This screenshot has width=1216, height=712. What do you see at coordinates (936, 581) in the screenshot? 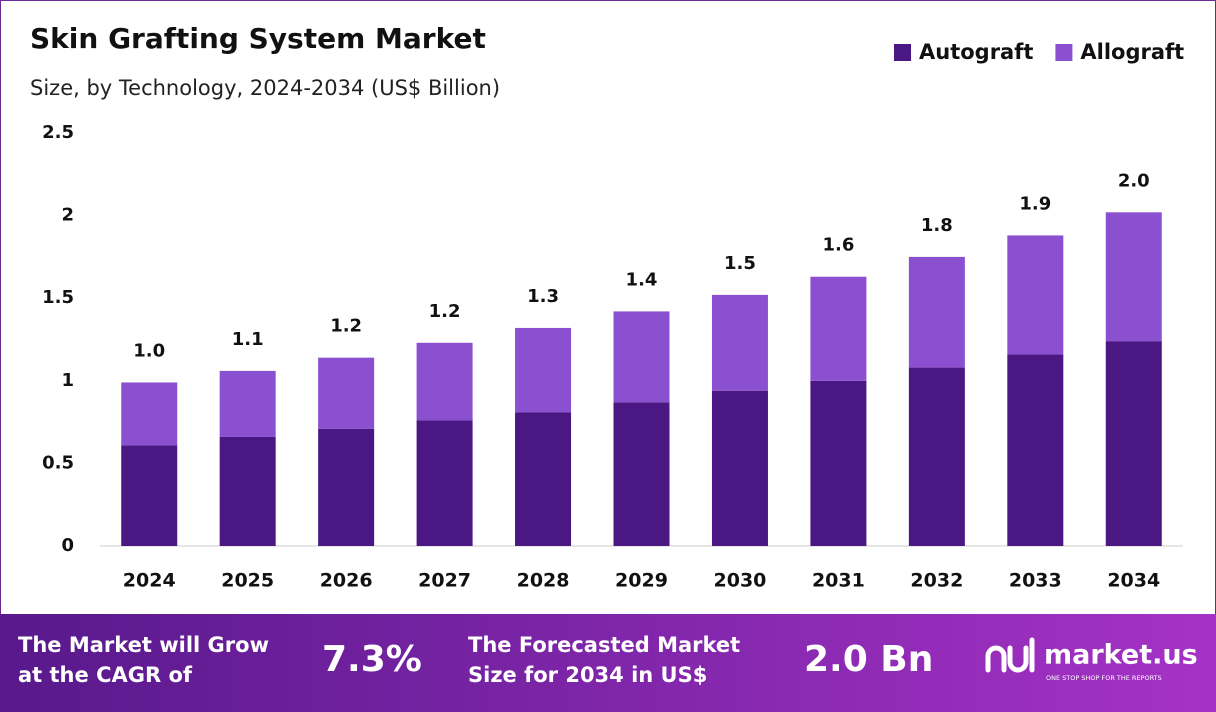
I see `x-tick-label: 2032` at bounding box center [936, 581].